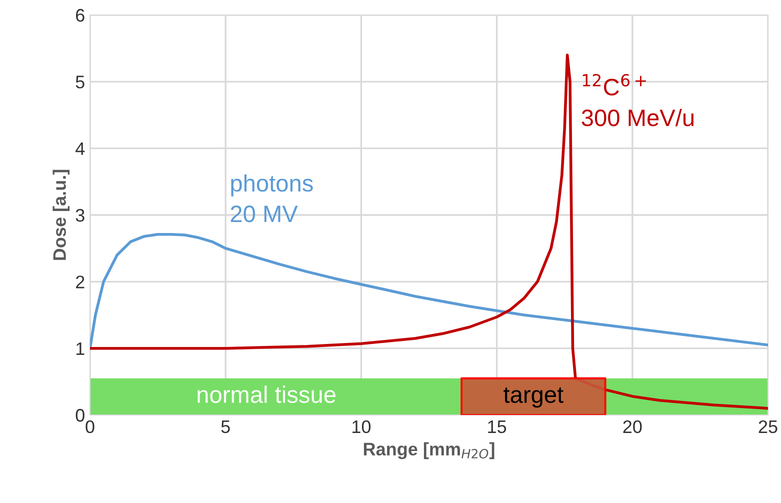  I want to click on text: $^{12}$C$^{6+}$ 300 MeV/u, so click(638, 100).